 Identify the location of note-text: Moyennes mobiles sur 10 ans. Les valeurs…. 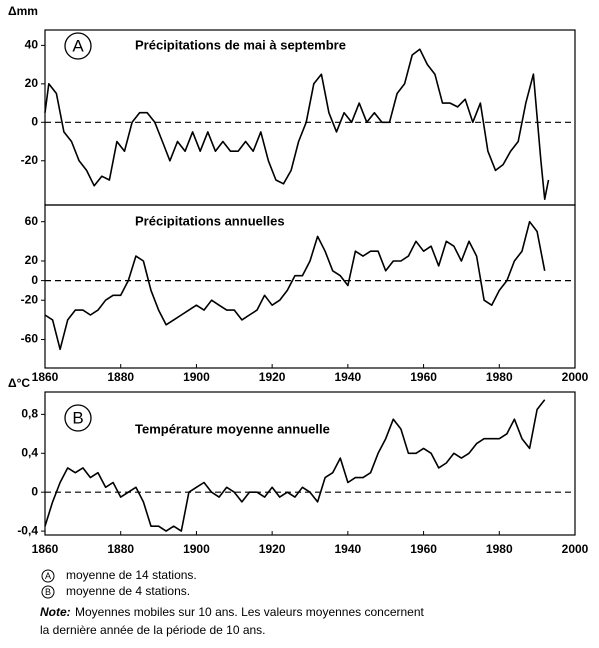
(250, 612).